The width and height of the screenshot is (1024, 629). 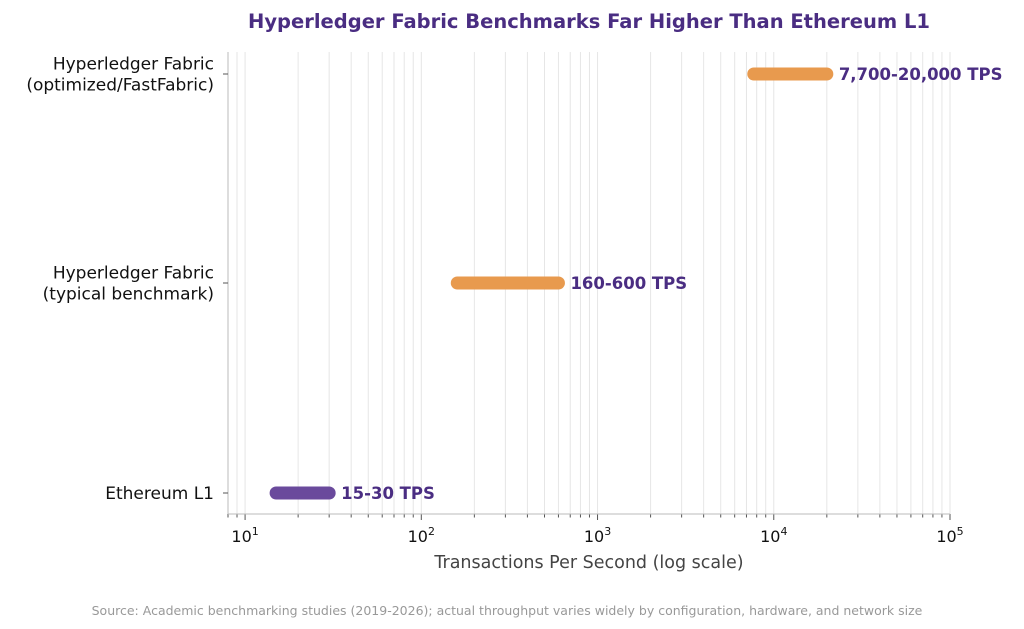 What do you see at coordinates (159, 494) in the screenshot?
I see `category-label: Ethereum L1` at bounding box center [159, 494].